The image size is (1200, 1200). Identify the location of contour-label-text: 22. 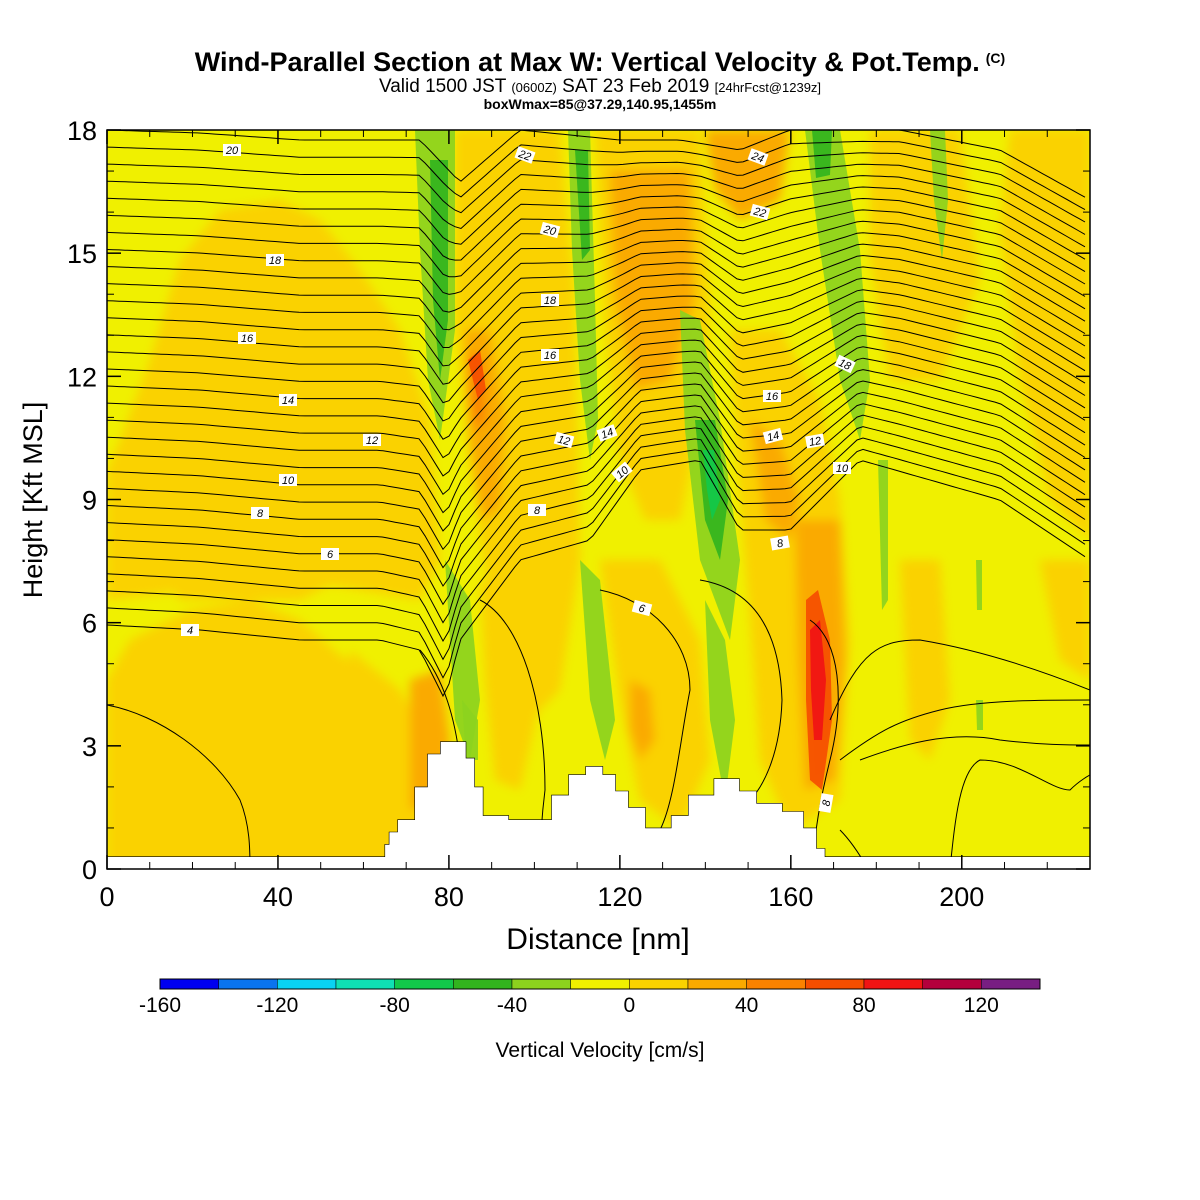
(524, 156).